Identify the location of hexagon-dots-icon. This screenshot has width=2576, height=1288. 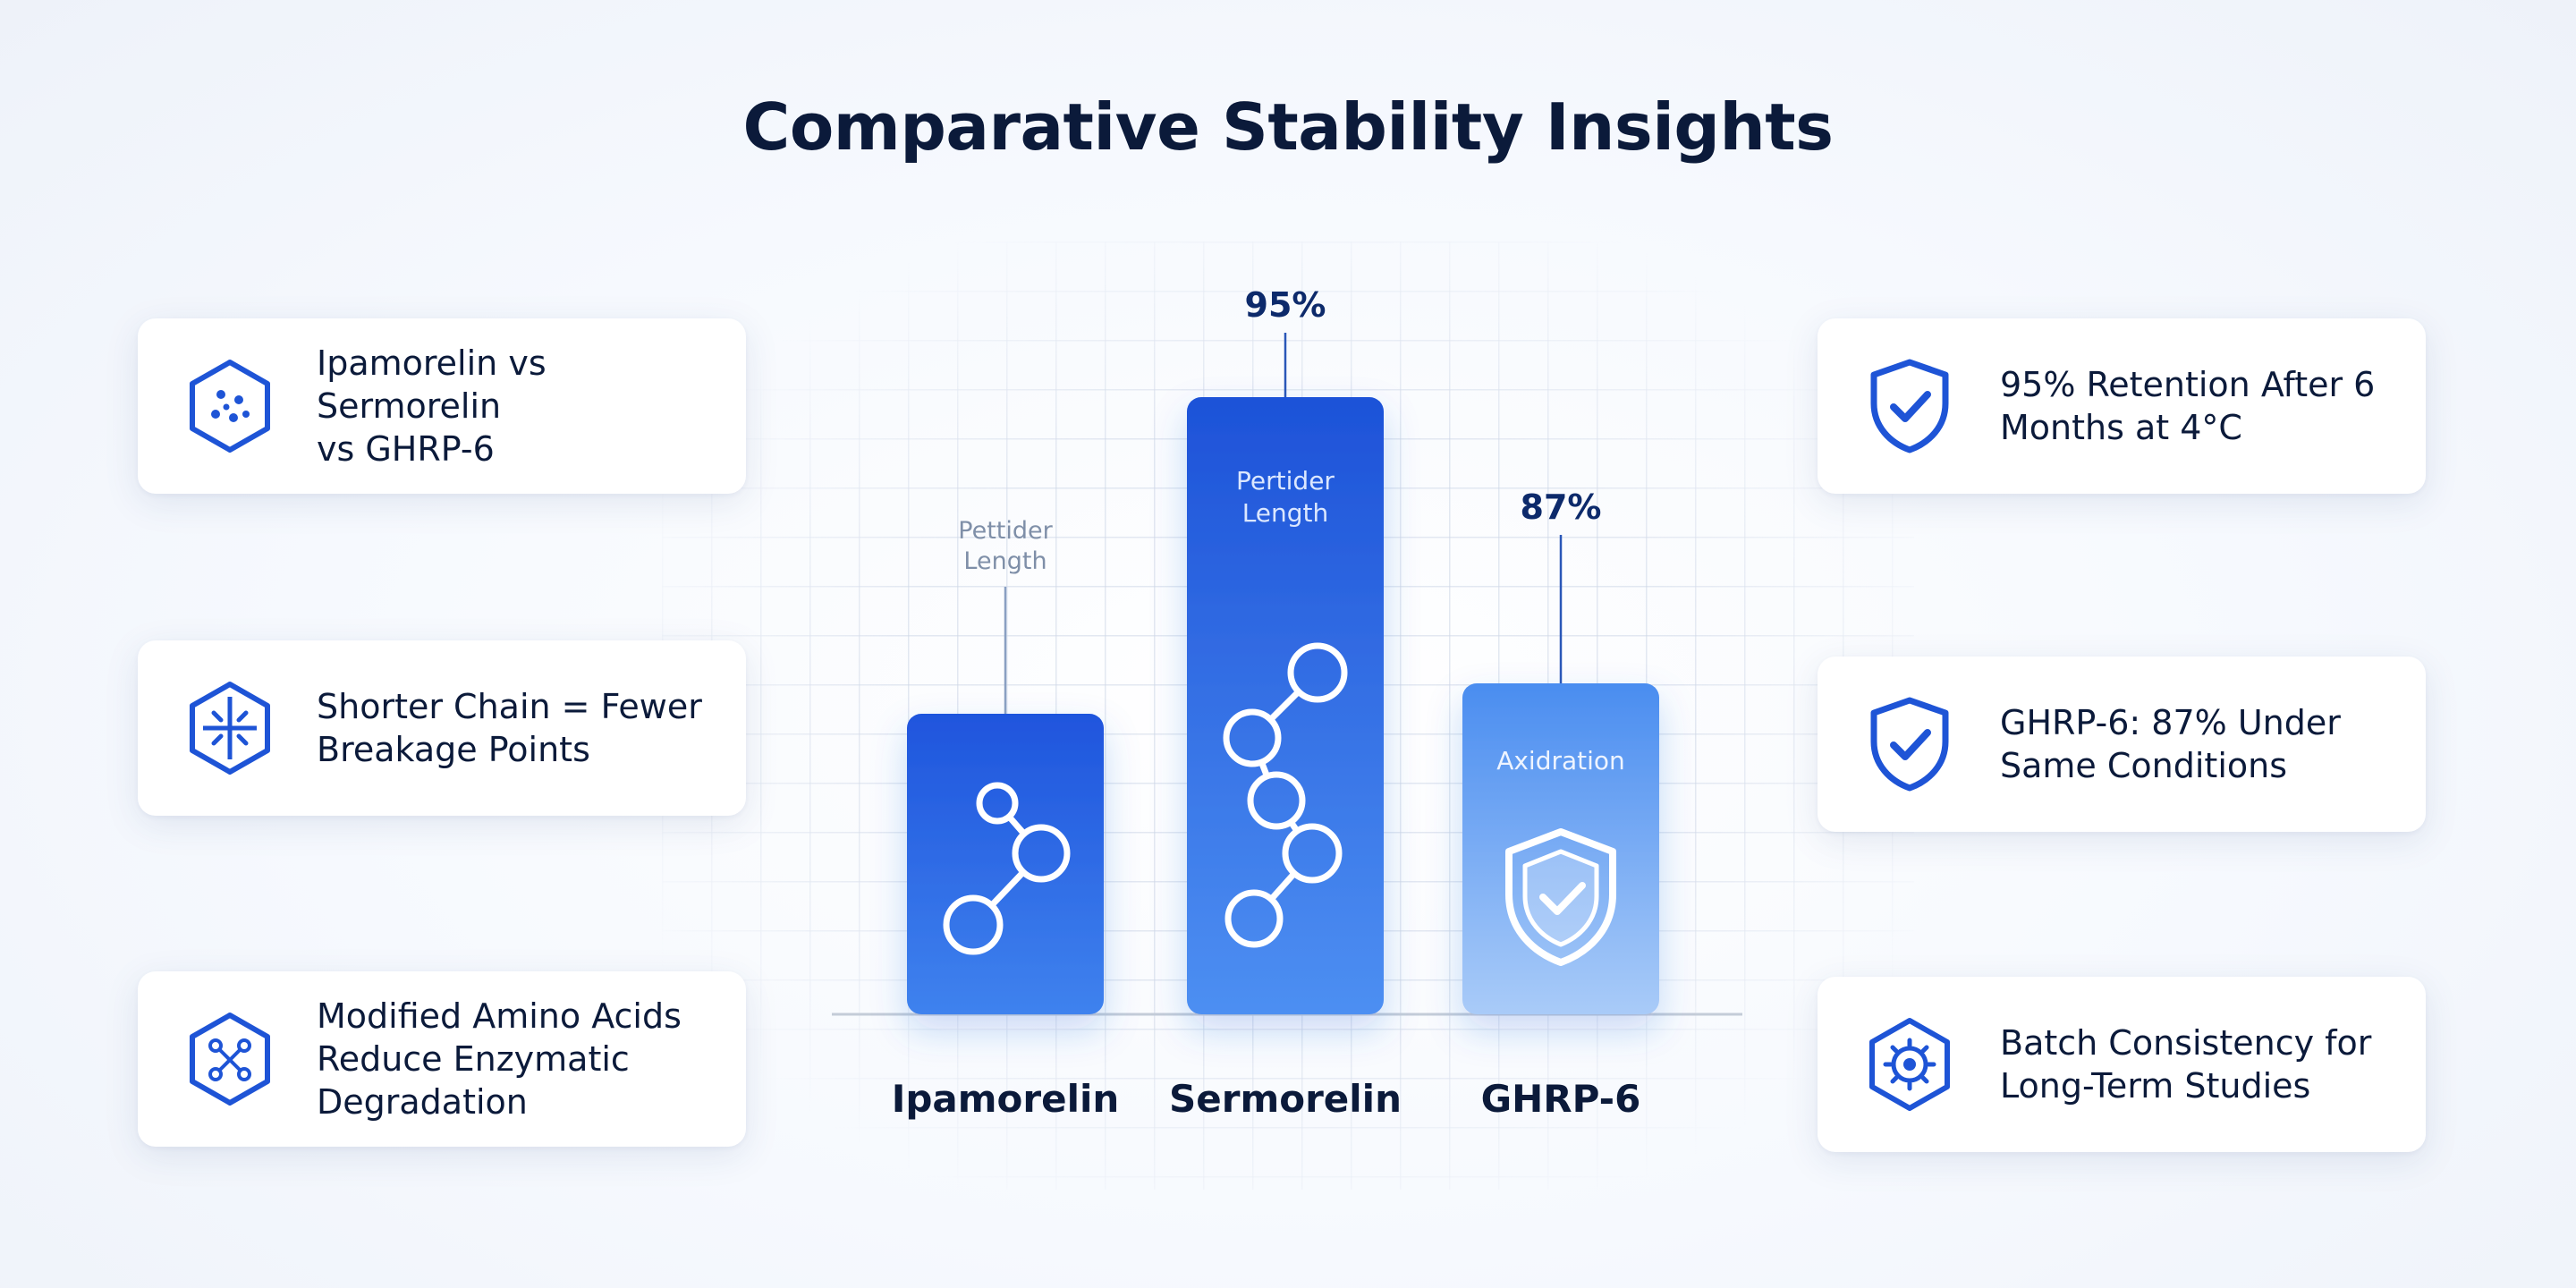
(230, 406).